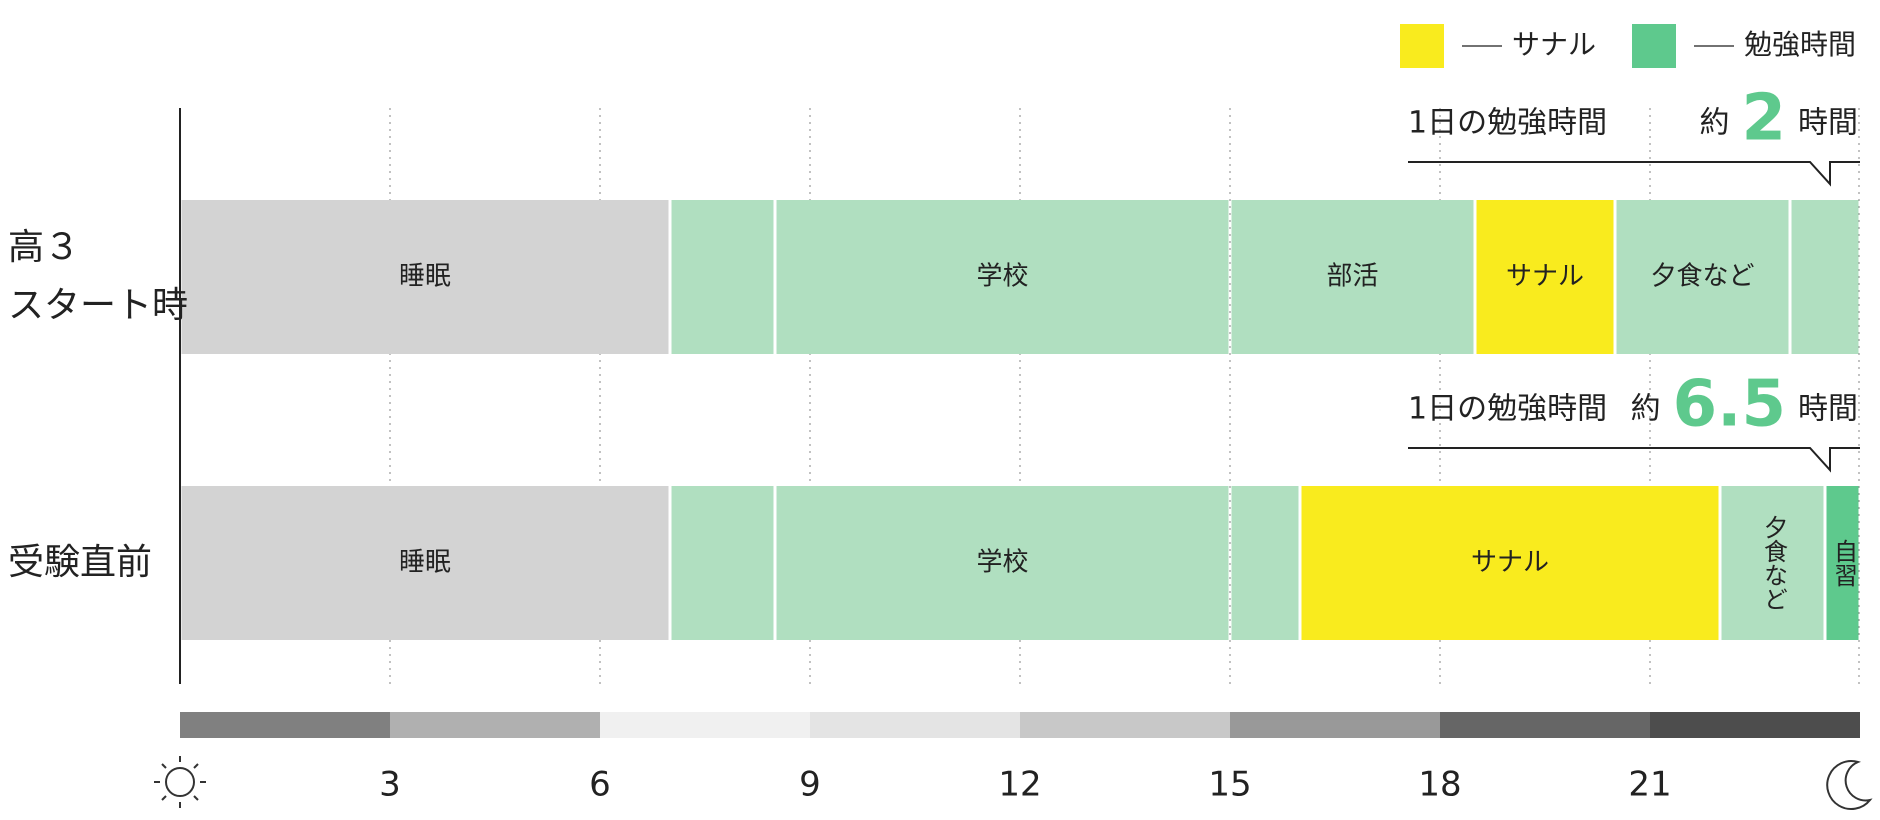 The width and height of the screenshot is (1880, 820). Describe the element at coordinates (1729, 405) in the screenshot. I see `study-hours: 6.5` at that location.